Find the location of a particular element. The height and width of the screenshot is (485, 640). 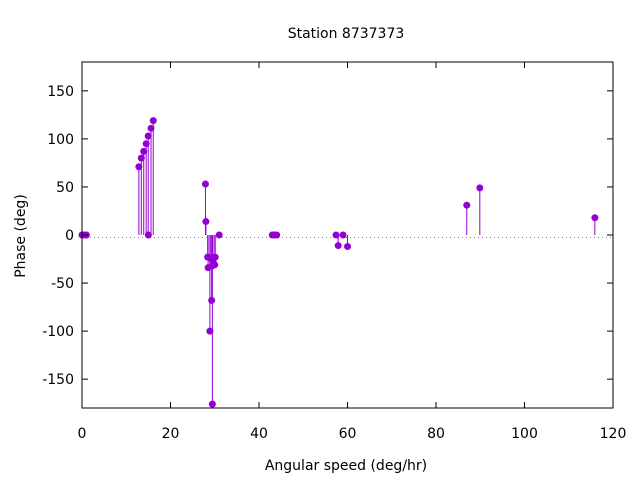

y-tick-label: 50 is located at coordinates (65, 188).